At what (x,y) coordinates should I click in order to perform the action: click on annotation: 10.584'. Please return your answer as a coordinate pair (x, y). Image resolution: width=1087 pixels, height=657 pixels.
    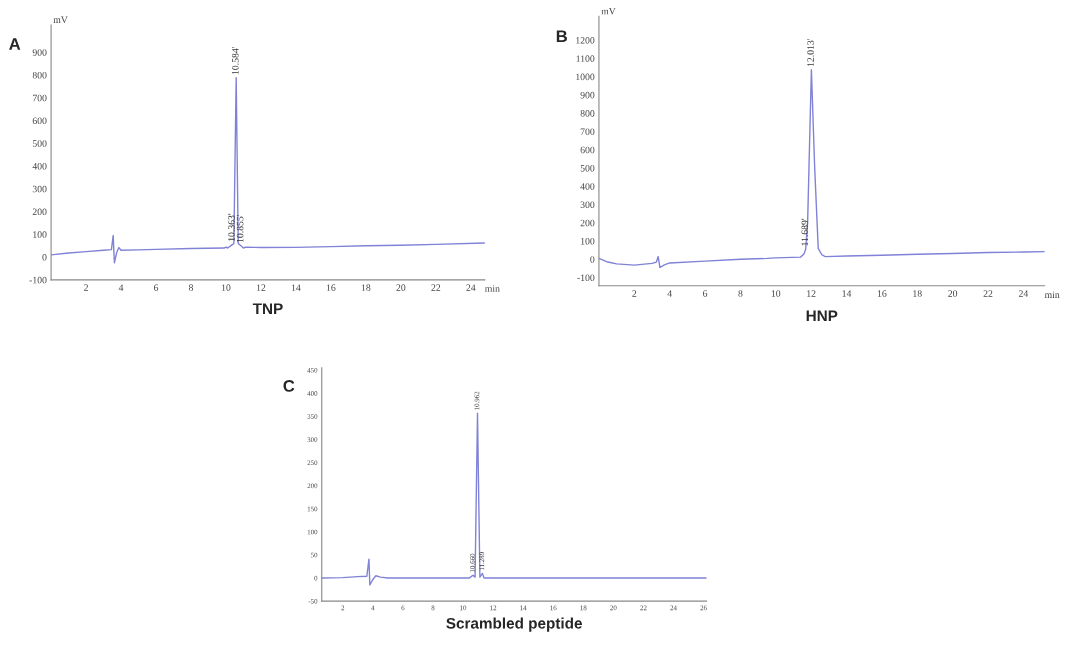
    Looking at the image, I should click on (235, 60).